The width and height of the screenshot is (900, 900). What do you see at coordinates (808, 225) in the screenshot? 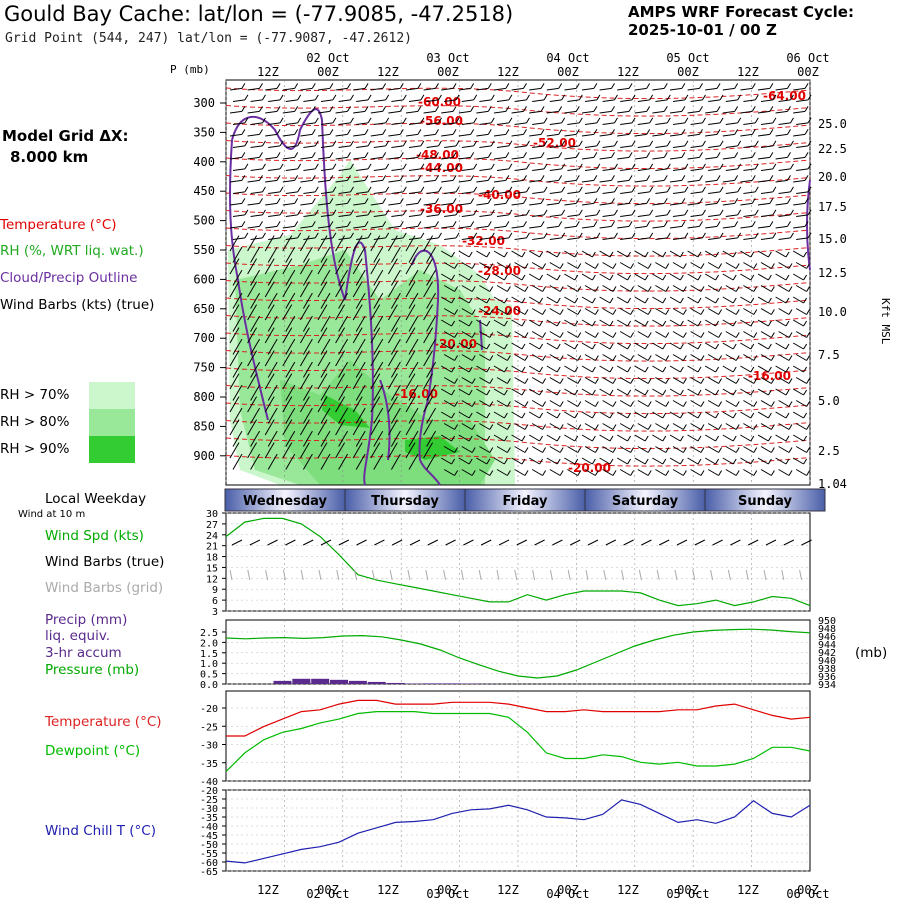
I see `cloud-outline` at bounding box center [808, 225].